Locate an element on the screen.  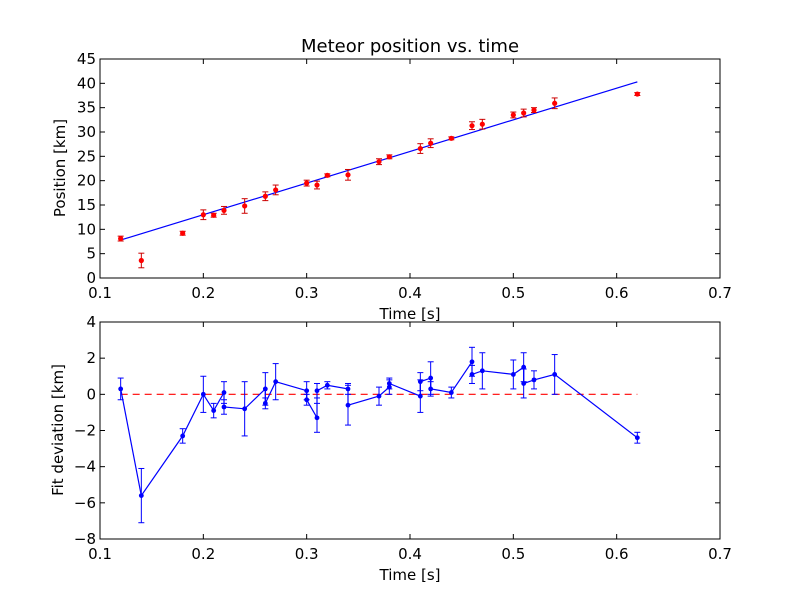
y-tick-label: 2 is located at coordinates (91, 358).